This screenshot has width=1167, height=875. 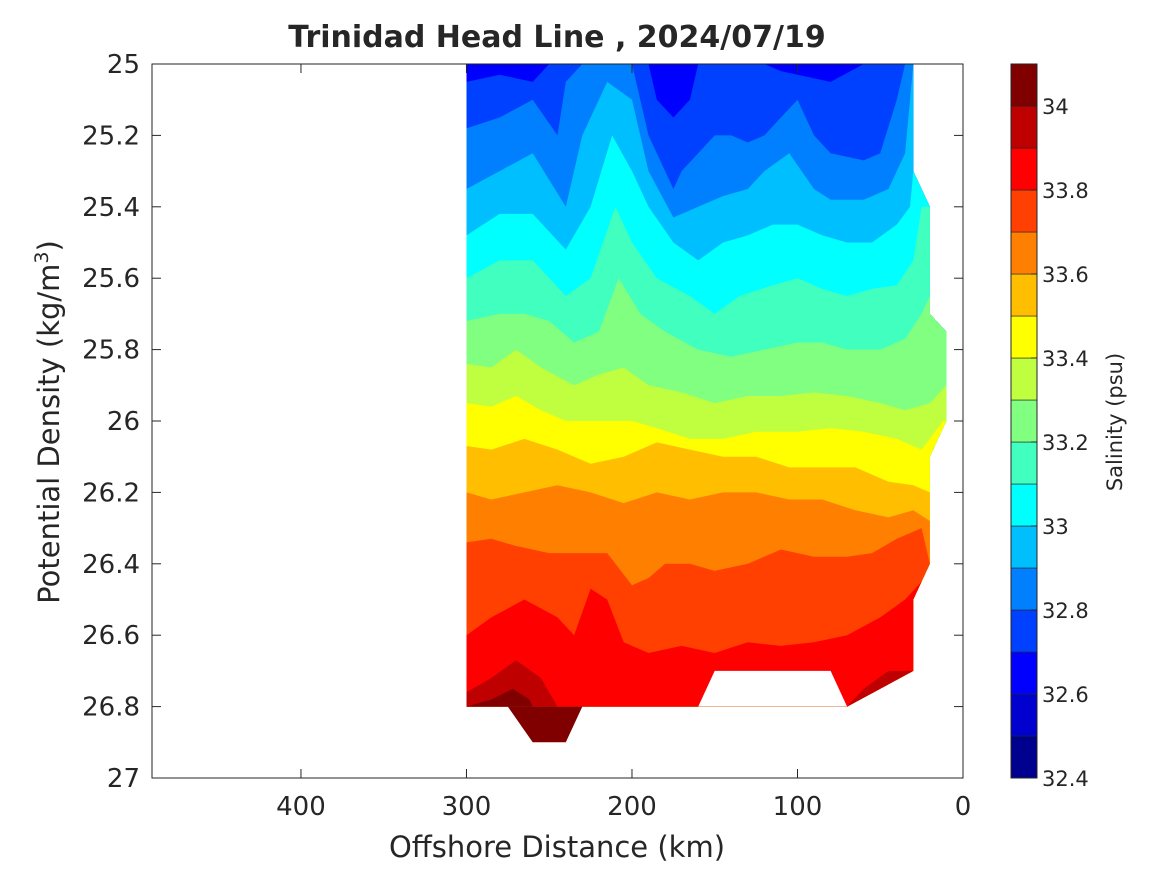 What do you see at coordinates (111, 708) in the screenshot?
I see `y-tick-label: 26.8` at bounding box center [111, 708].